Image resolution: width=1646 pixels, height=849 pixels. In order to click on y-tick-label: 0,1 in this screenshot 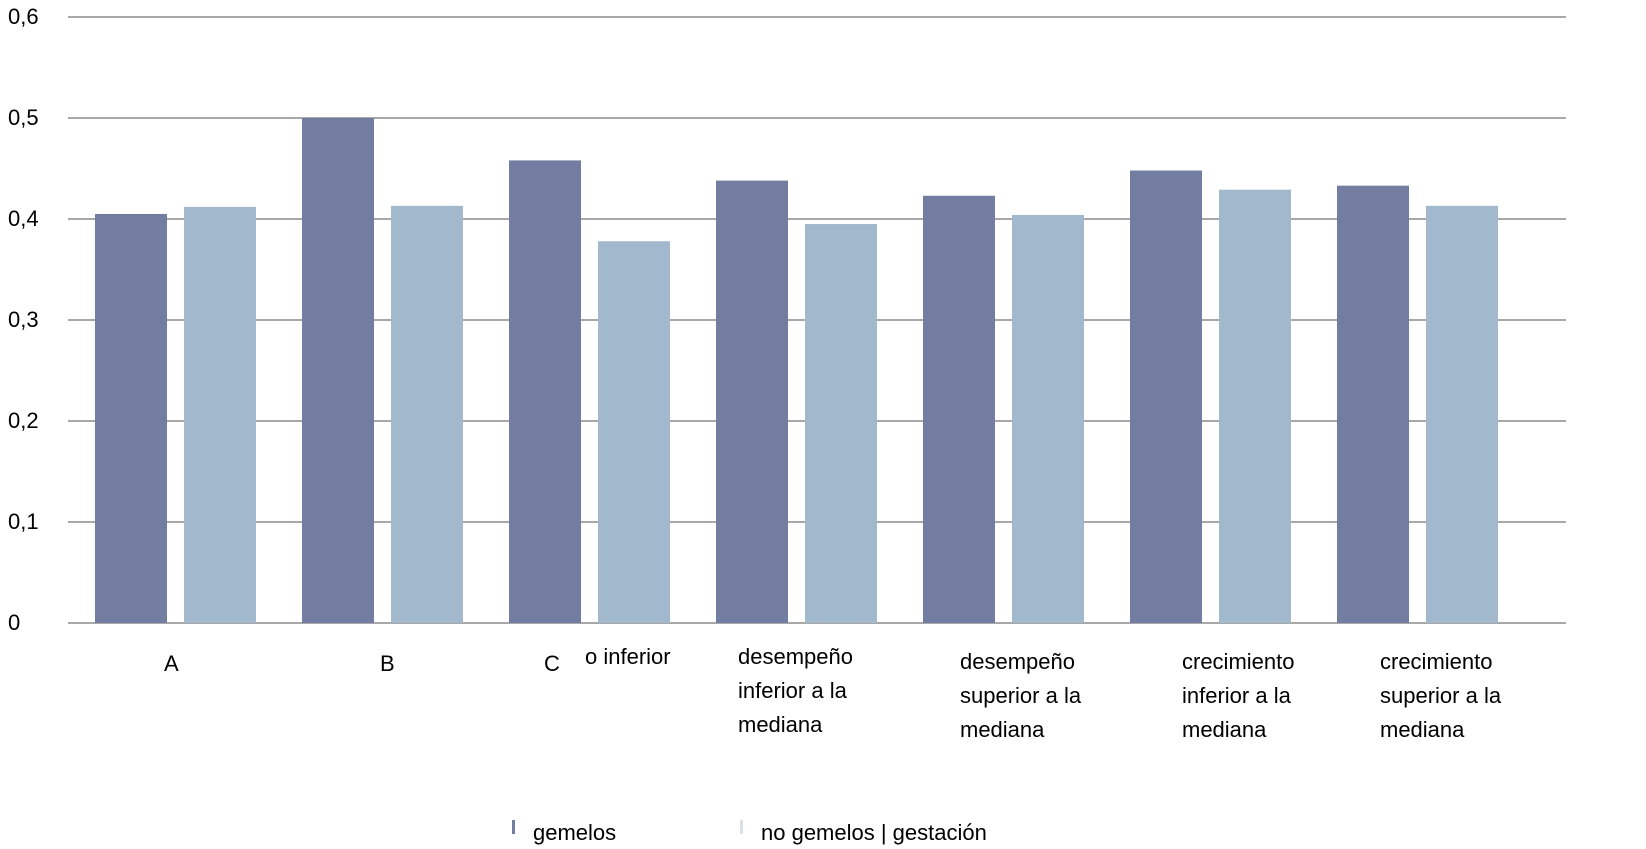, I will do `click(23, 521)`.